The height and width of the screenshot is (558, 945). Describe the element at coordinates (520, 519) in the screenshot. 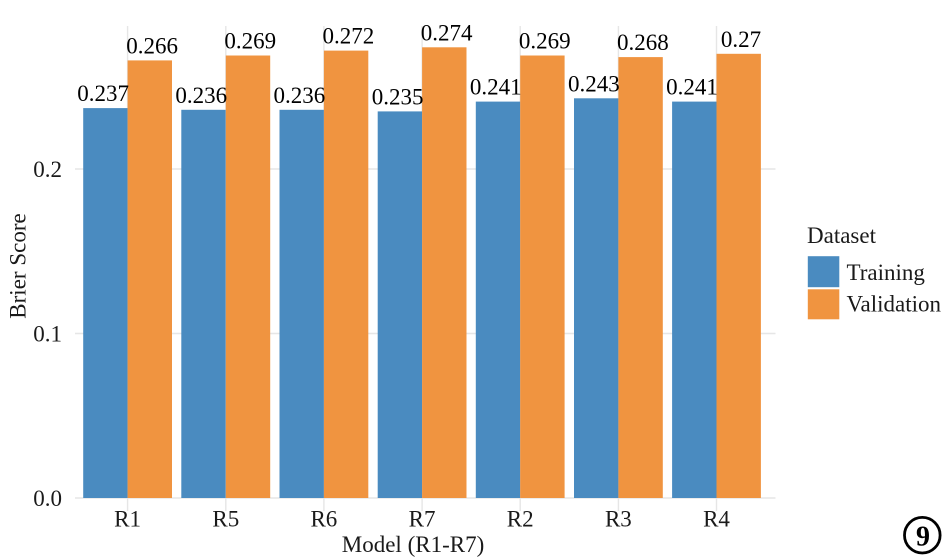

I see `svg-text: R2` at that location.